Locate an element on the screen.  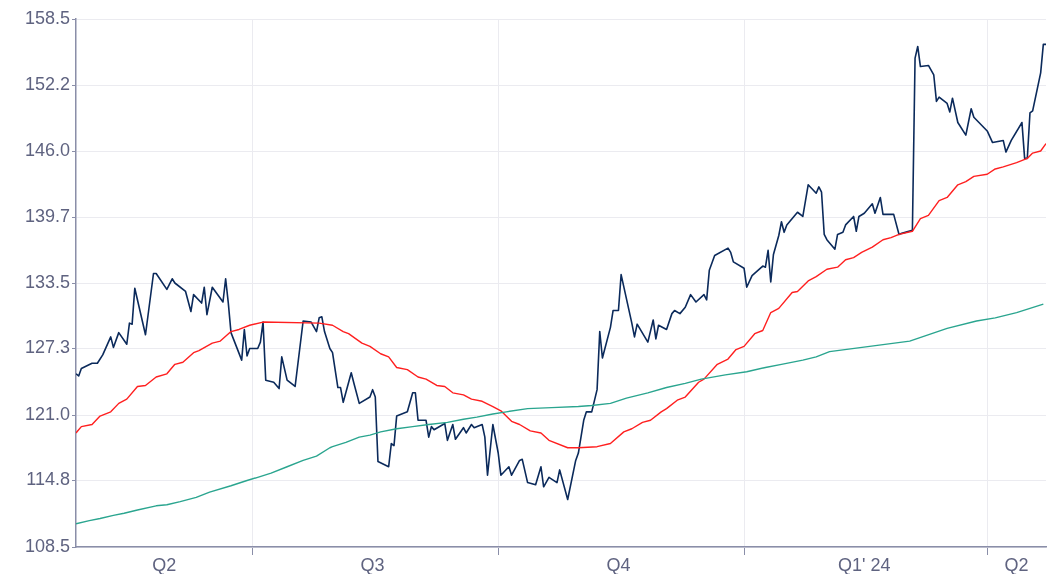
x-tick-label: Q4 is located at coordinates (618, 564).